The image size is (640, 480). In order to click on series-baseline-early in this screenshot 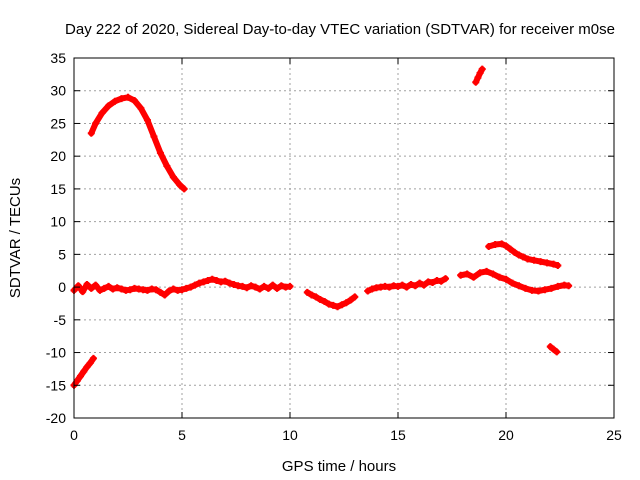, I will do `click(182, 287)`.